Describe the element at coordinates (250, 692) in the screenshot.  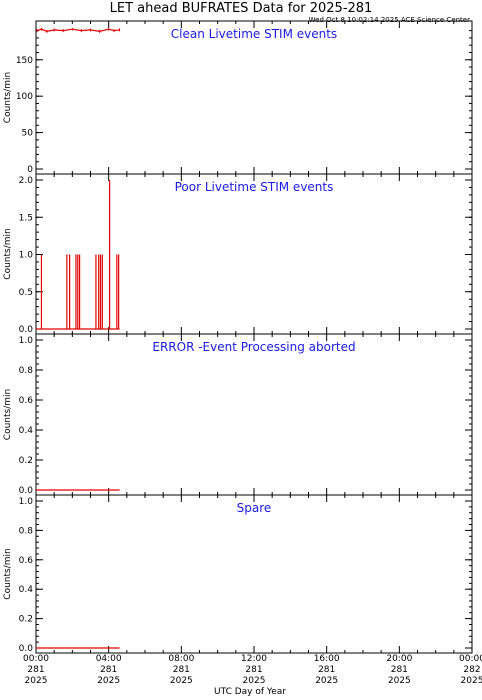
I see `x-axis-label: UTC Day of Year` at that location.